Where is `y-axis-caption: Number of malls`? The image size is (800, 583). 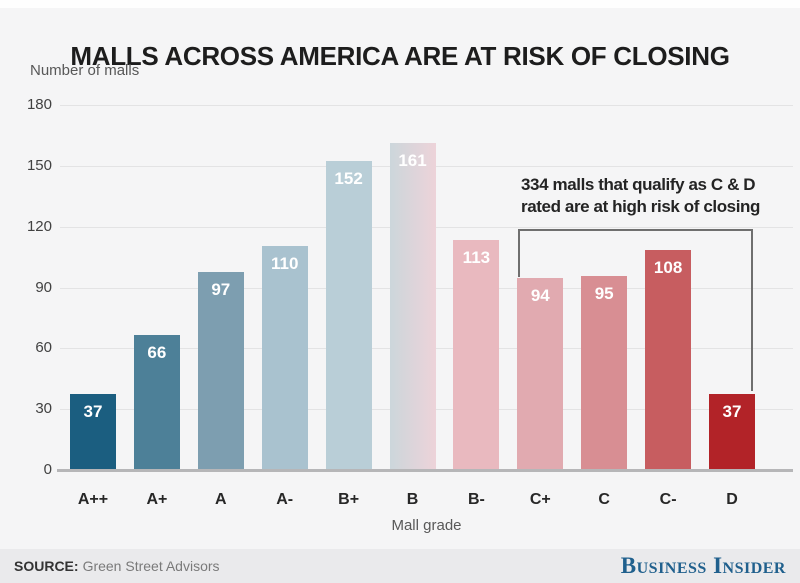
y-axis-caption: Number of malls is located at coordinates (85, 70).